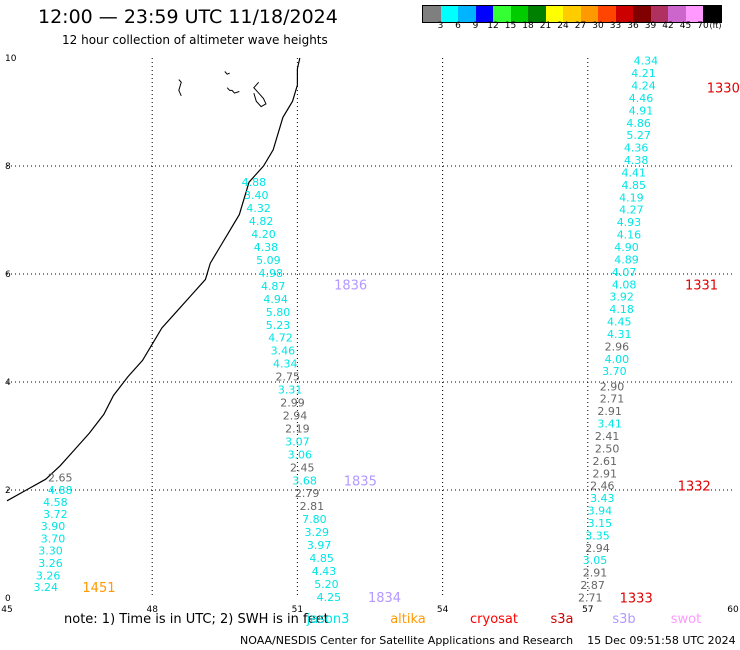 The width and height of the screenshot is (740, 650). Describe the element at coordinates (6, 610) in the screenshot. I see `x-tick-label: 45` at that location.